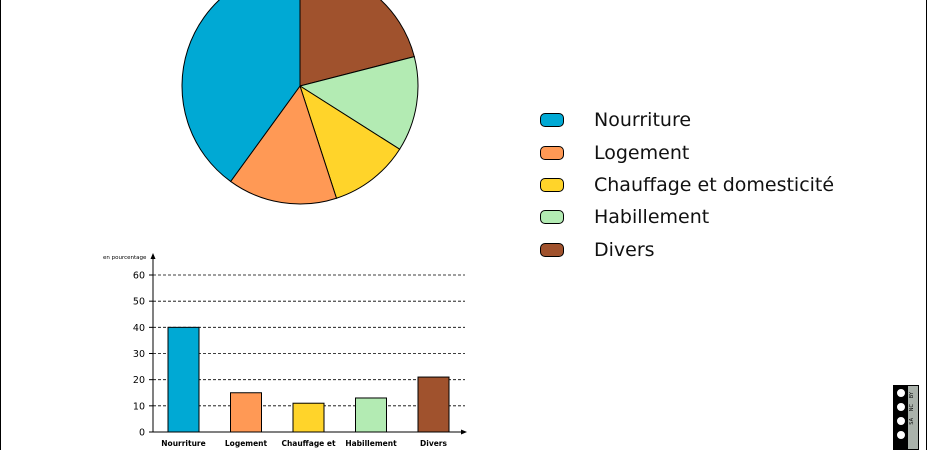  I want to click on legend-label: Habillement, so click(652, 217).